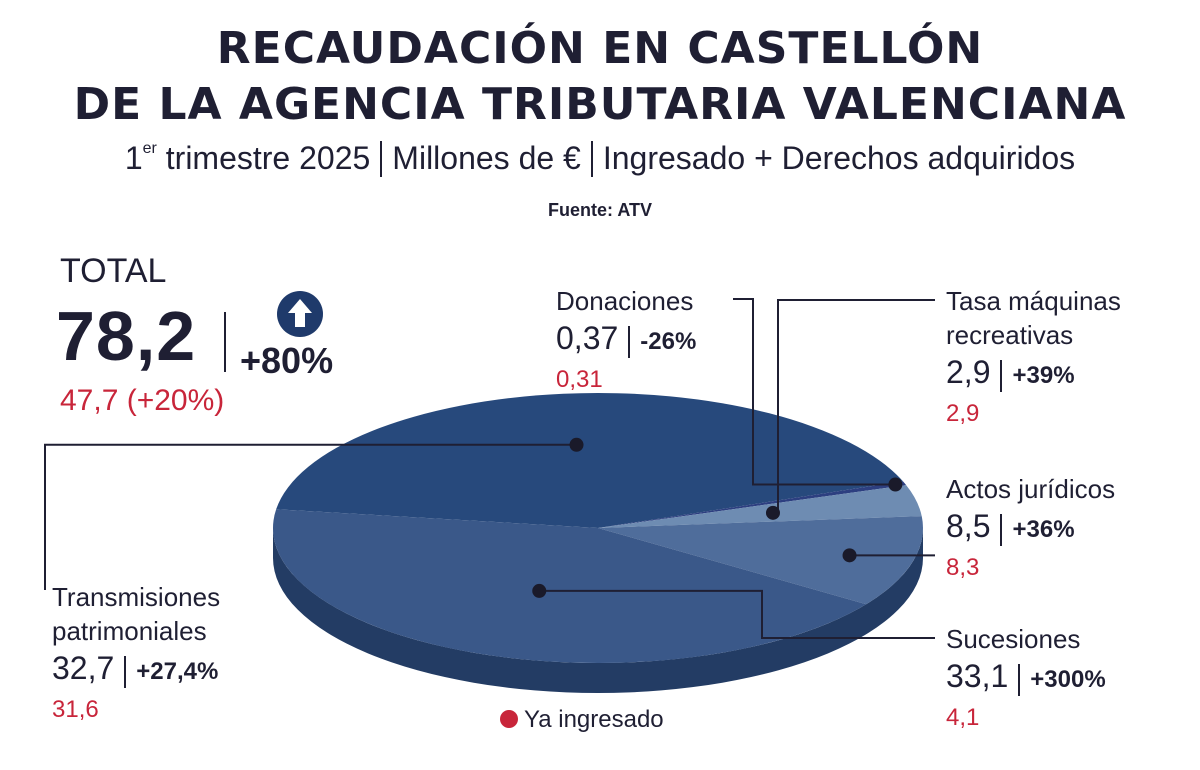 The width and height of the screenshot is (1200, 770). I want to click on slice-name: recreativas, so click(1010, 335).